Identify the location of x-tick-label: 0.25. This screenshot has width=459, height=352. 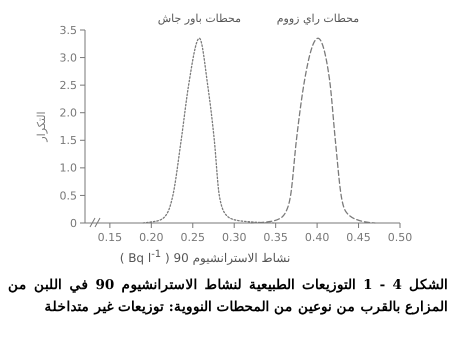
(193, 237).